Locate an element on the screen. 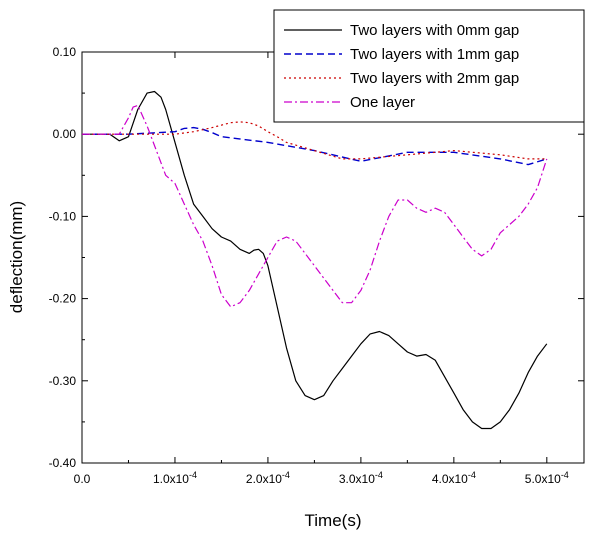  x-tick-label: 1.0x10⁻⁴ is located at coordinates (175, 478).